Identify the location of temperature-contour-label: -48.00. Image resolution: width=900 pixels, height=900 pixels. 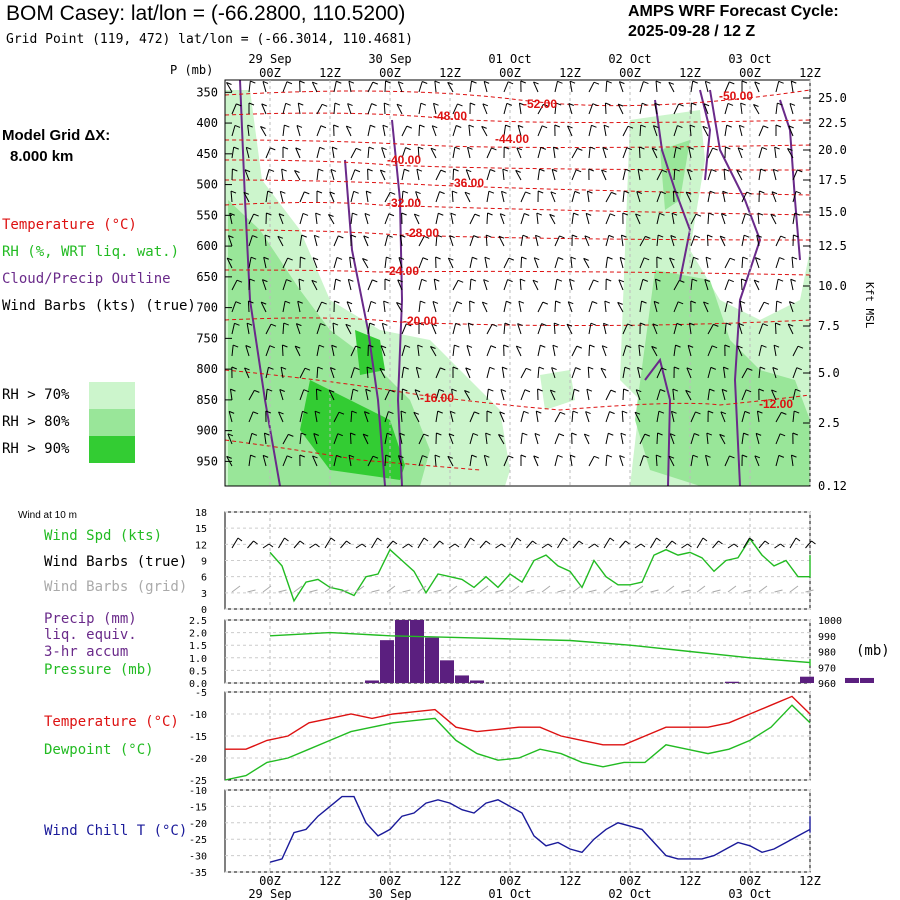
(450, 116).